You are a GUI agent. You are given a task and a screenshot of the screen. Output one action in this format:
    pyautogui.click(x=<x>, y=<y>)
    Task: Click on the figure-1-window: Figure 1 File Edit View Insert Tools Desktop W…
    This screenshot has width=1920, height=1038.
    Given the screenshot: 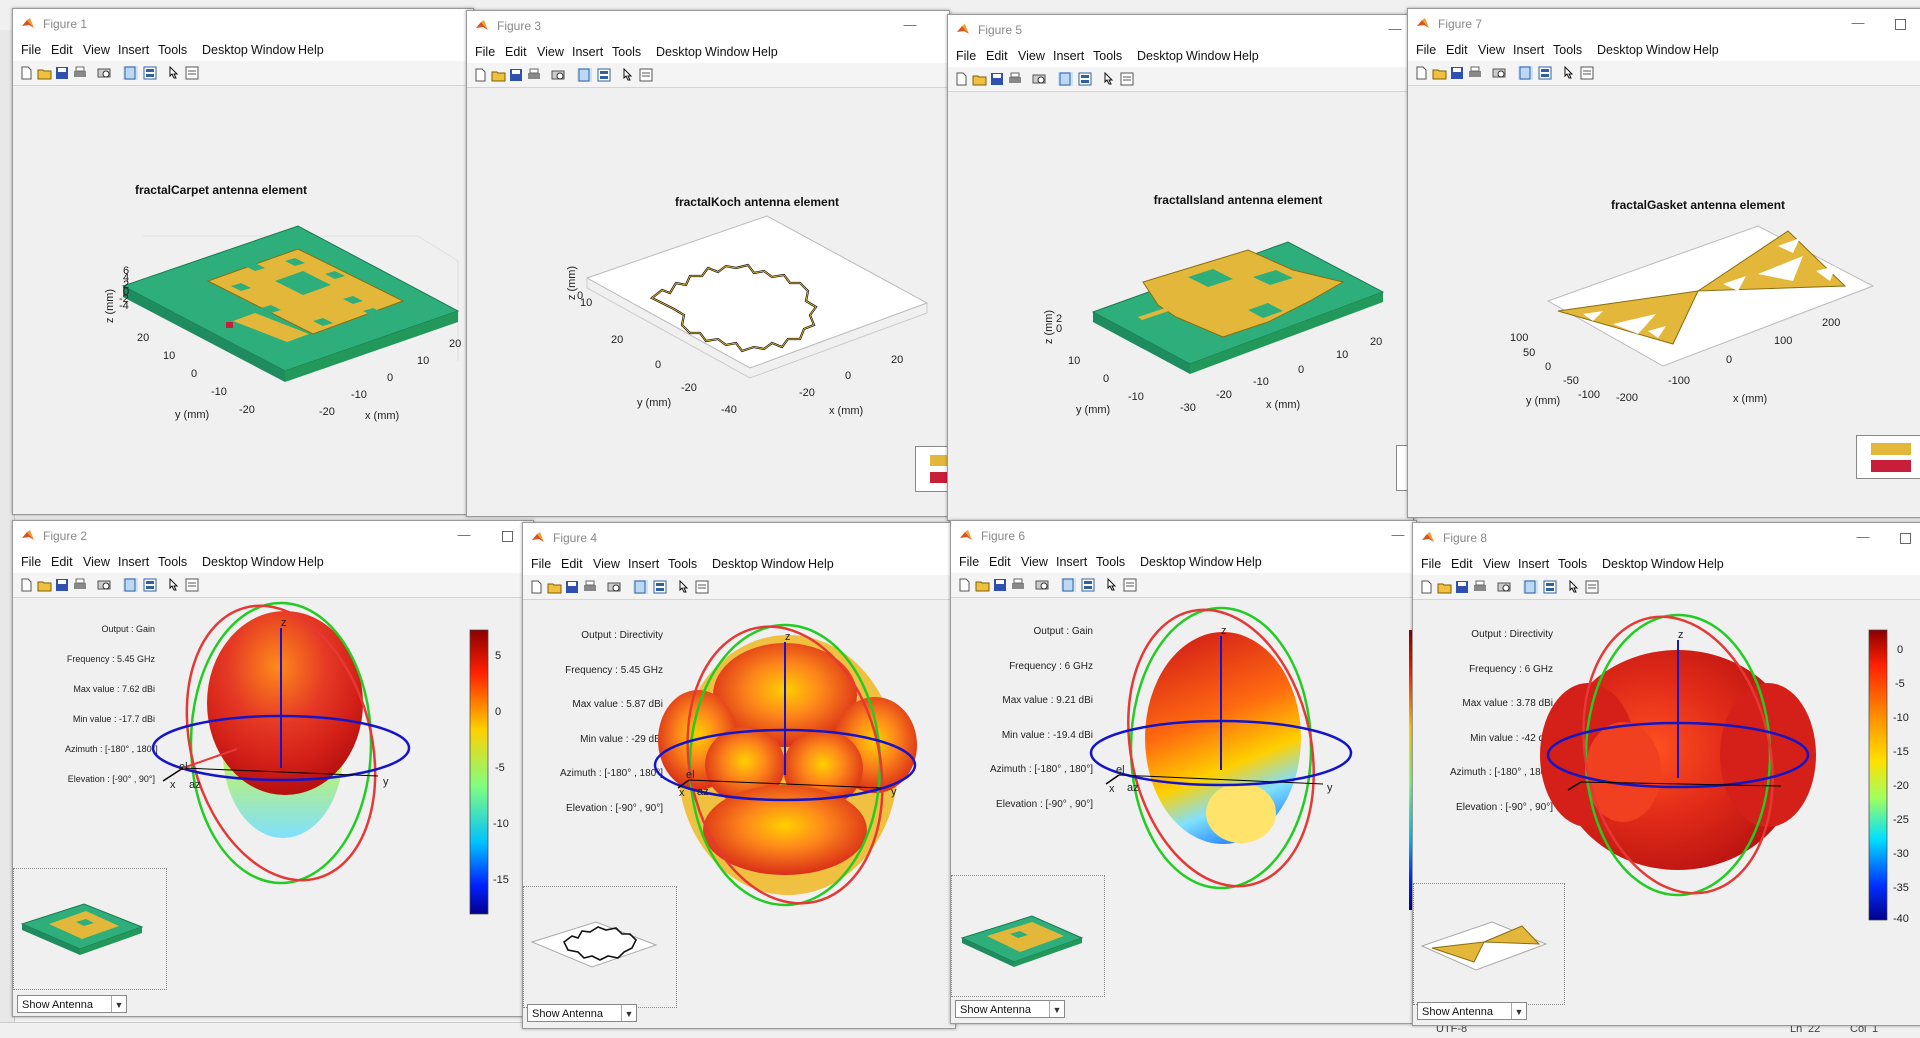 What is the action you would take?
    pyautogui.click(x=243, y=261)
    